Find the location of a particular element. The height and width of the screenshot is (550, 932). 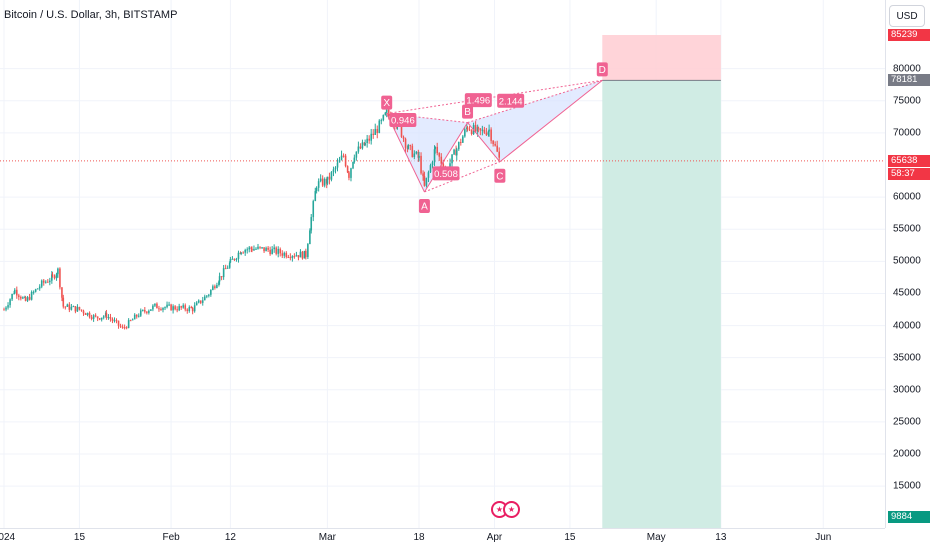

ratio-label: 1.496 is located at coordinates (478, 101).